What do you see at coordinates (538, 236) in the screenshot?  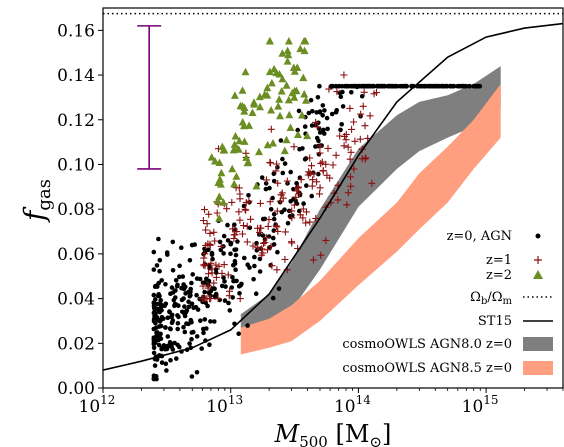 I see `legend-marker-z0` at bounding box center [538, 236].